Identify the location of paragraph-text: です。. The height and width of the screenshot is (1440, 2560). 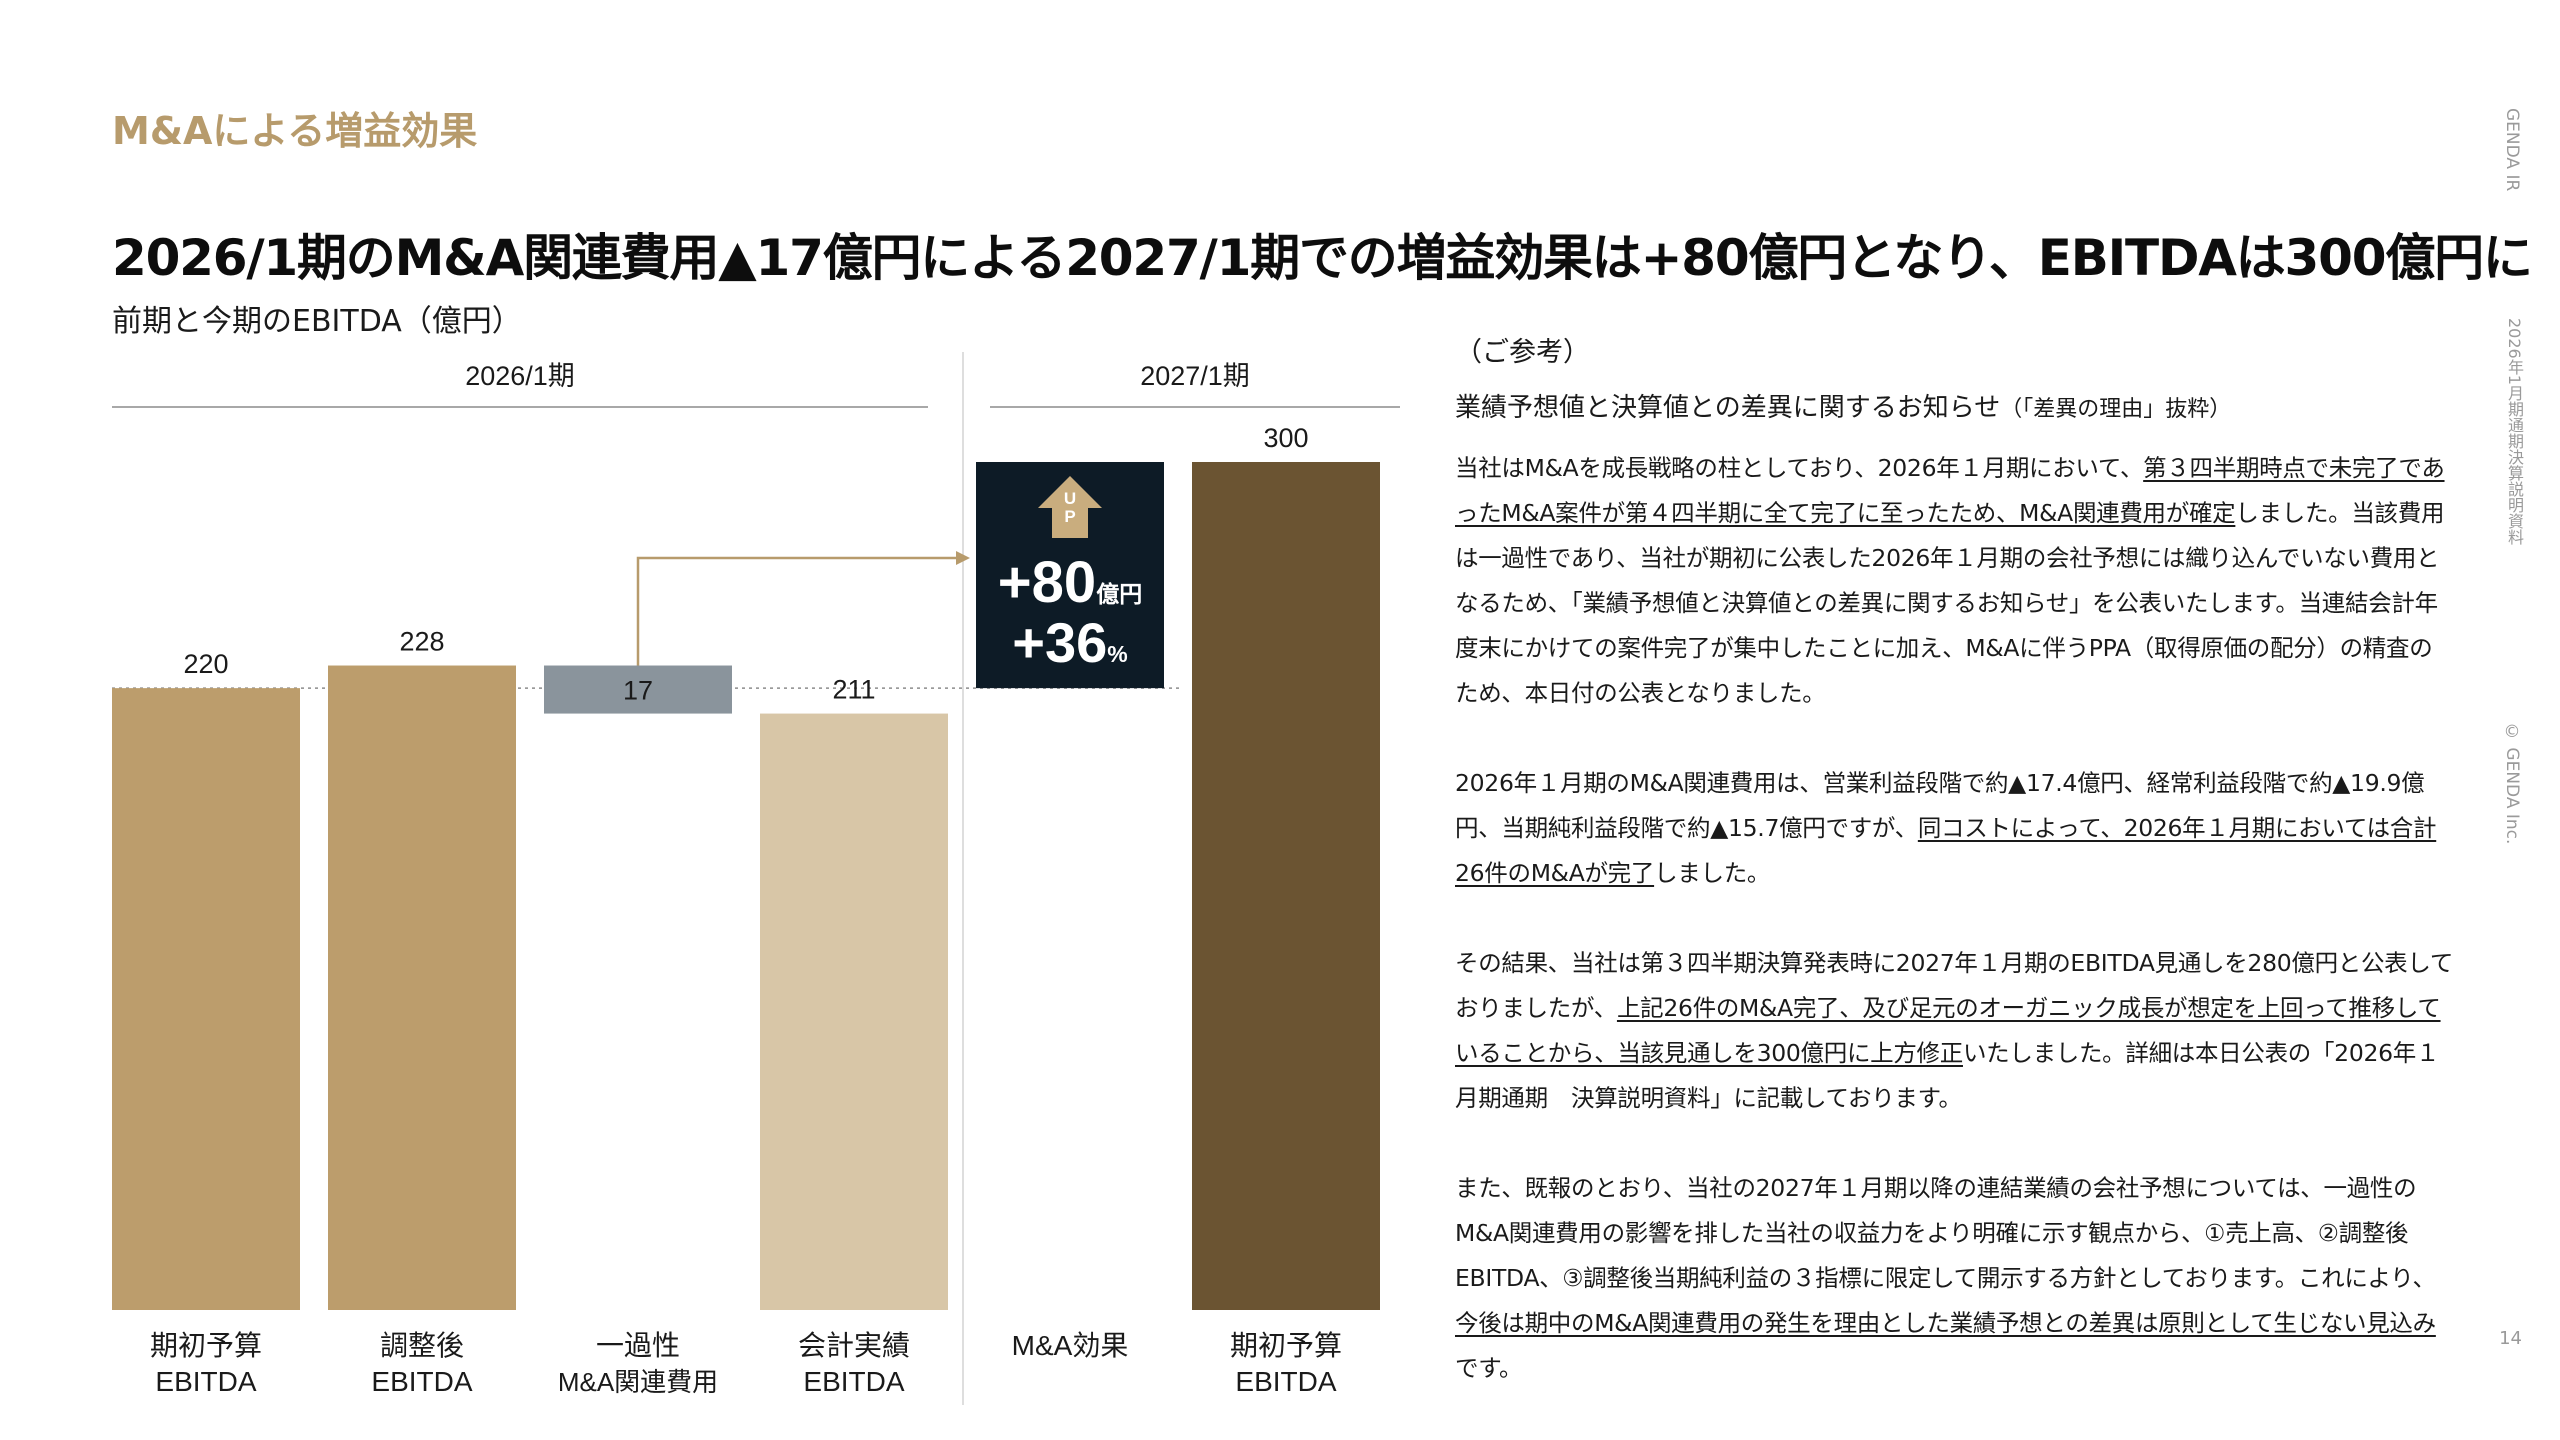
(1489, 1368).